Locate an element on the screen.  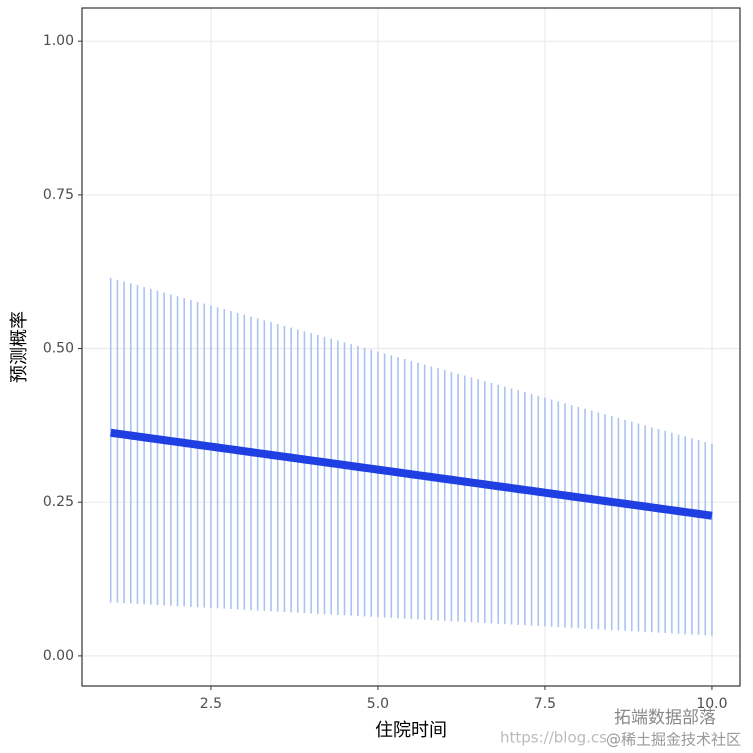
y-tick-label: 0.75 is located at coordinates (58, 195).